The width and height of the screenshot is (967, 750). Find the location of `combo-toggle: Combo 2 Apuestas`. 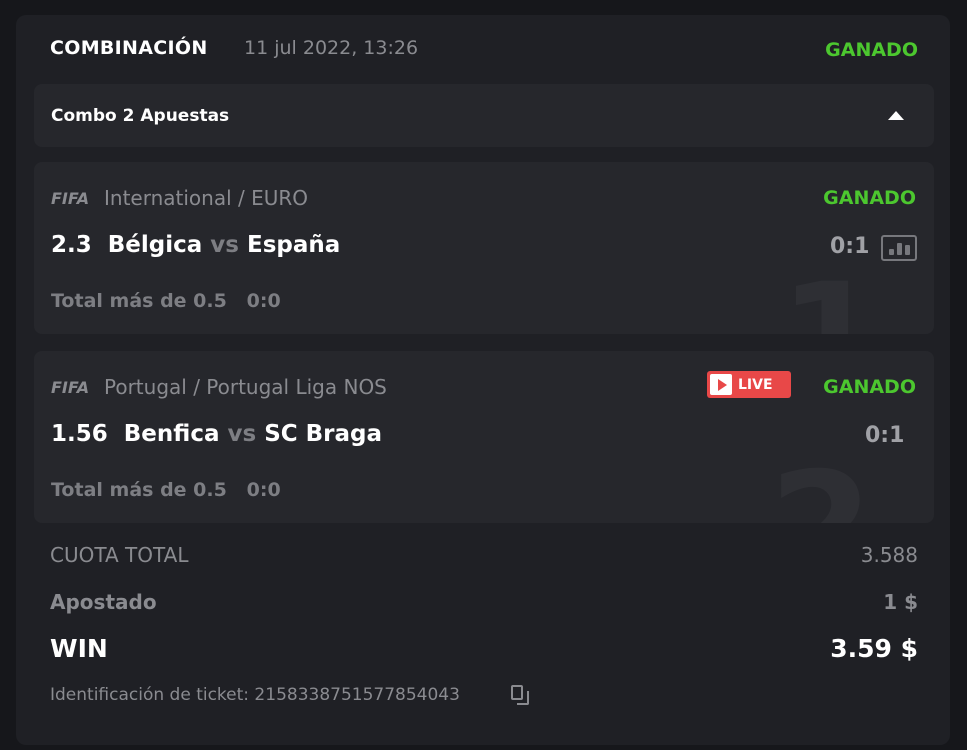

combo-toggle: Combo 2 Apuestas is located at coordinates (484, 115).